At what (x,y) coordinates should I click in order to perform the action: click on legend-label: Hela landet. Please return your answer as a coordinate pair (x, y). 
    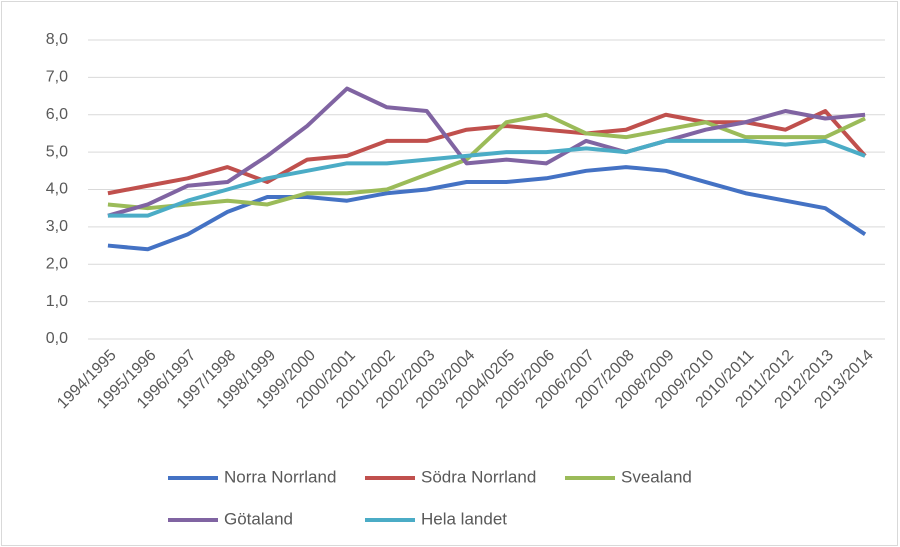
    Looking at the image, I should click on (464, 518).